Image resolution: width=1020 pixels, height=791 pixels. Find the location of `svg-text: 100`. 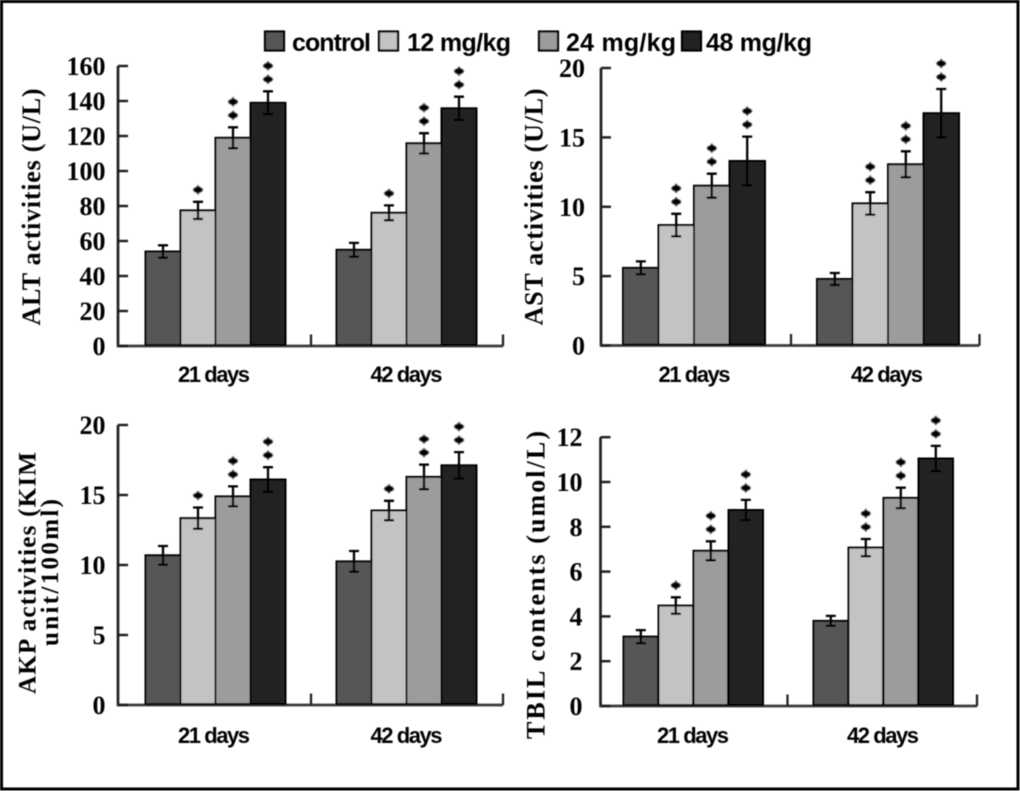

svg-text: 100 is located at coordinates (86, 171).